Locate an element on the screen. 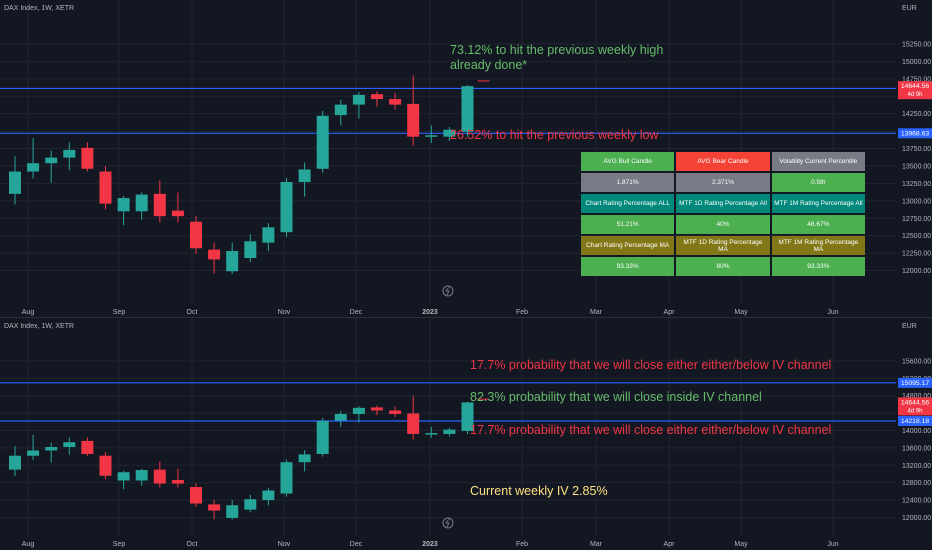  stats-cell: 46.67% is located at coordinates (818, 224).